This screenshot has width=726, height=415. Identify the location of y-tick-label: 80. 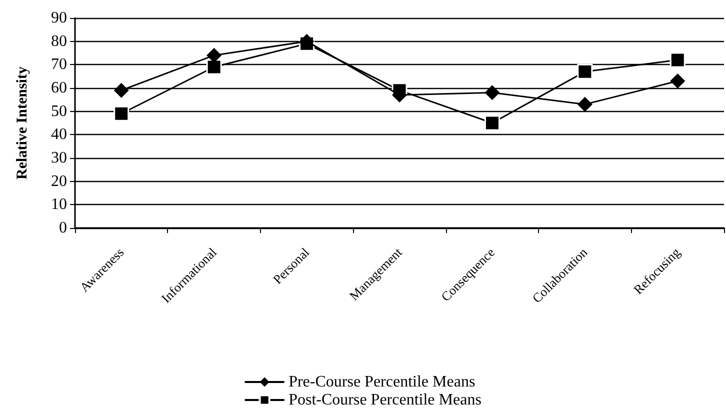
(59, 41).